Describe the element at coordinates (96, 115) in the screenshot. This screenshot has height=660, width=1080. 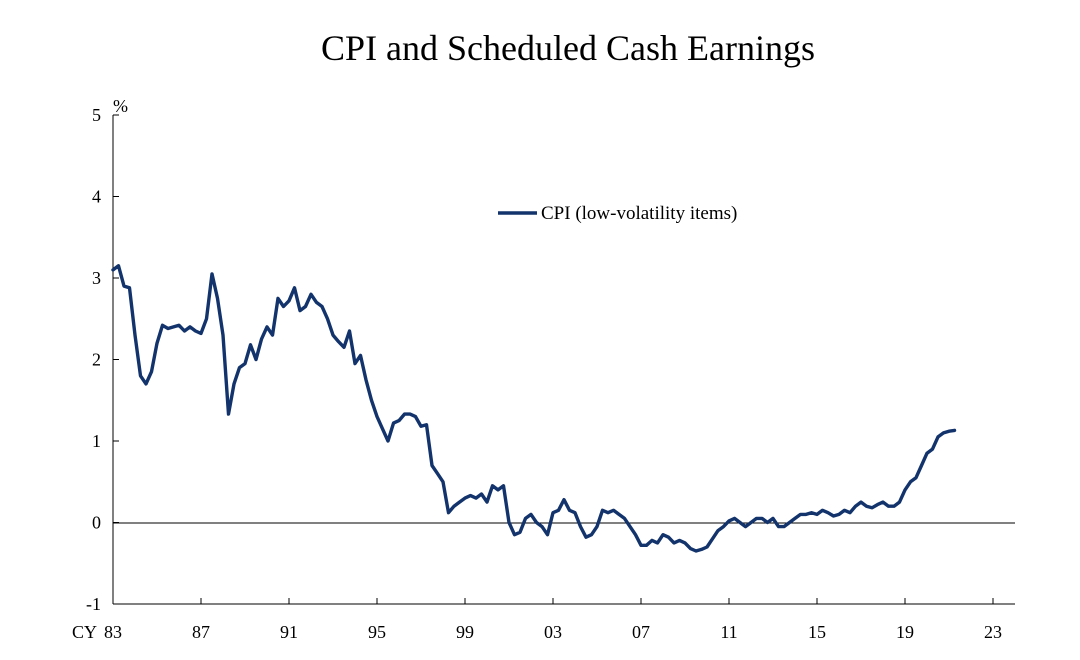
I see `y-tick-label: 5` at that location.